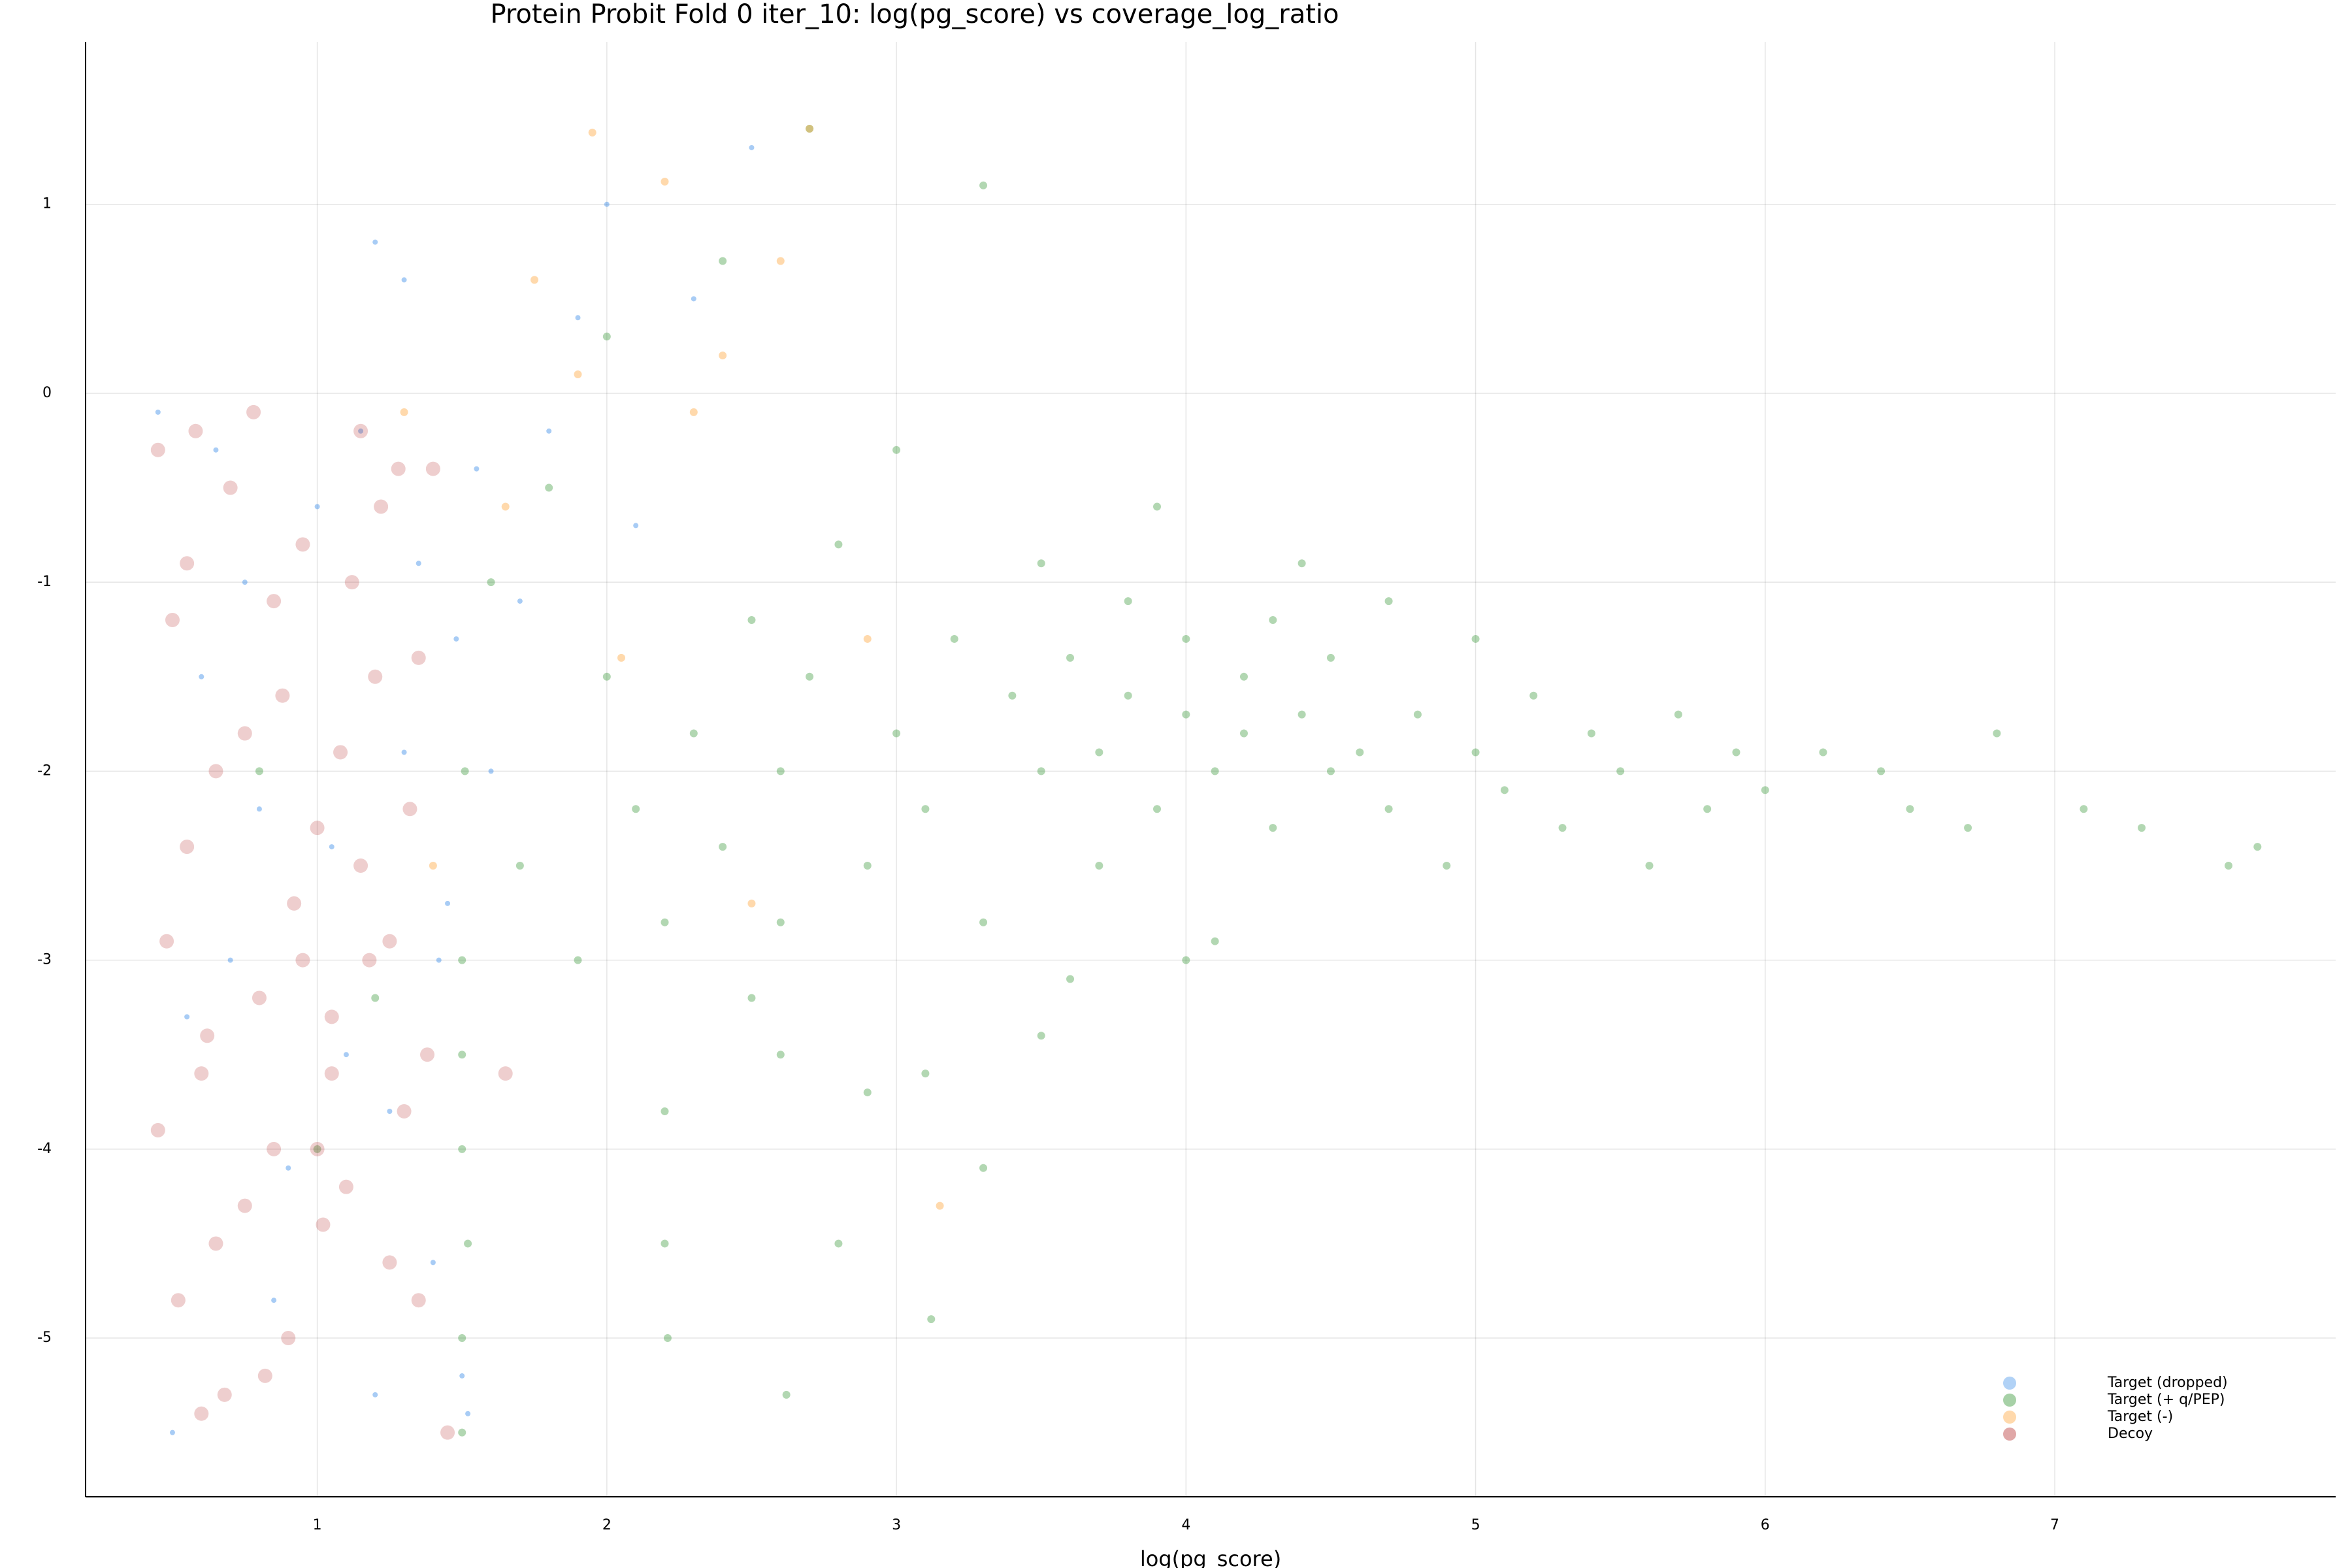 The height and width of the screenshot is (1568, 2352). I want to click on y-tick-label: 0, so click(47, 393).